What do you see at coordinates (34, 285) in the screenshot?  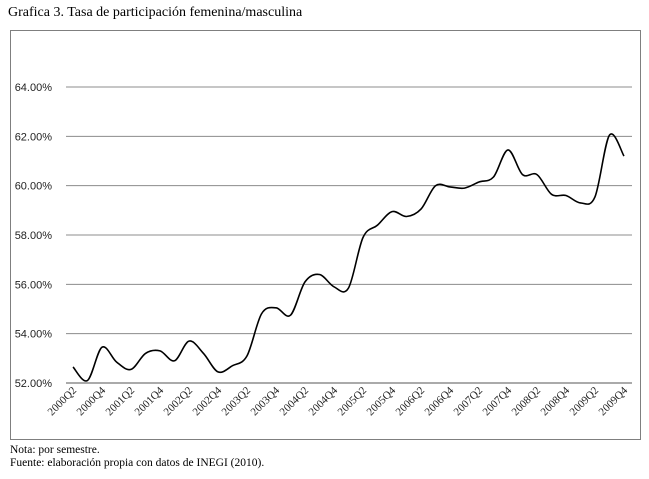 I see `y-tick-label: 56.00%` at bounding box center [34, 285].